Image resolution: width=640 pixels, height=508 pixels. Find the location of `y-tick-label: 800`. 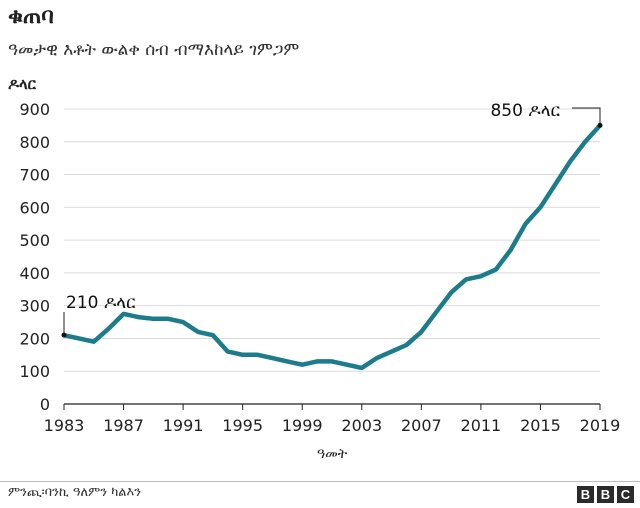

y-tick-label: 800 is located at coordinates (34, 142).